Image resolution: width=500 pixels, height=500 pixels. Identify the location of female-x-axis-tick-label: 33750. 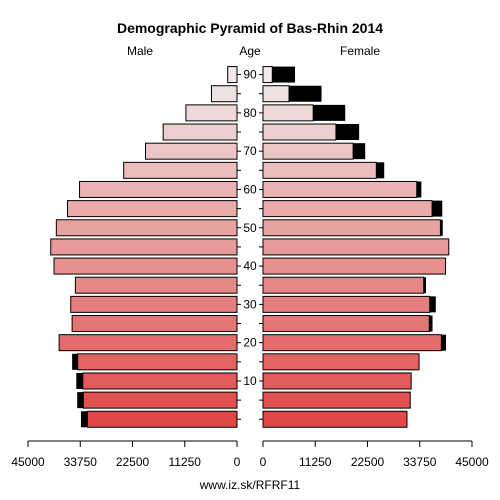
(420, 462).